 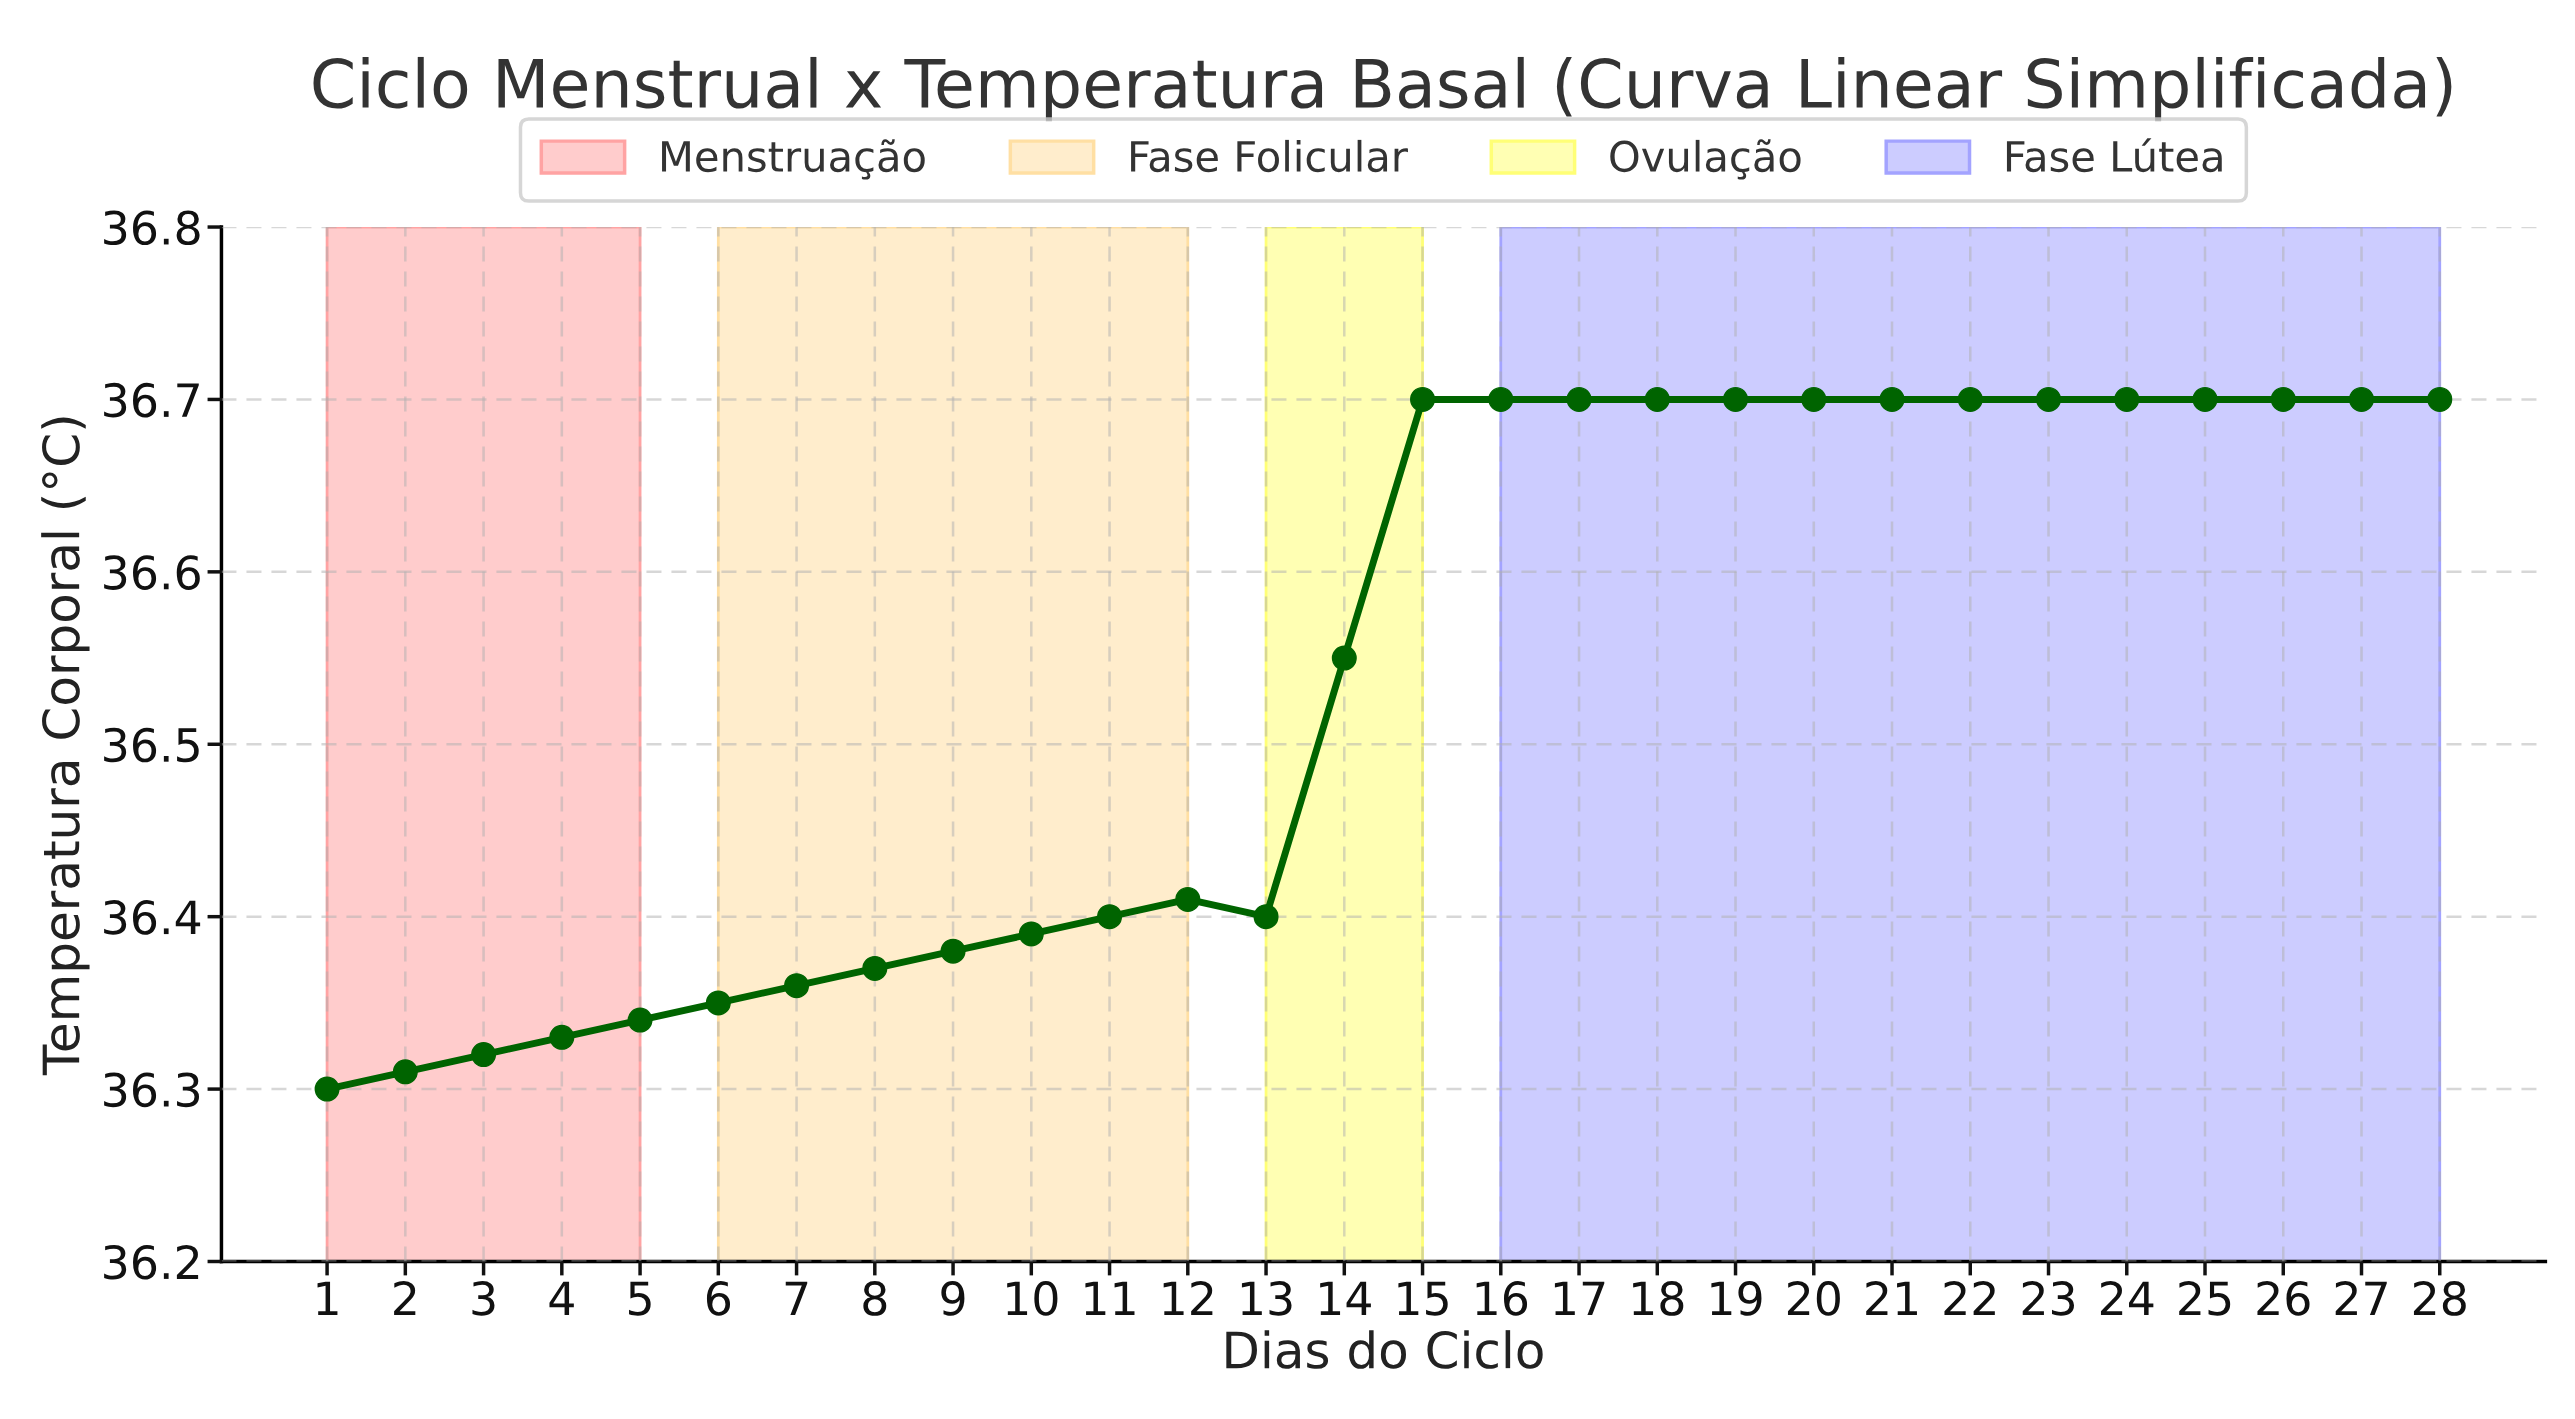 I want to click on x-tick-label: 13, so click(x=1266, y=1298).